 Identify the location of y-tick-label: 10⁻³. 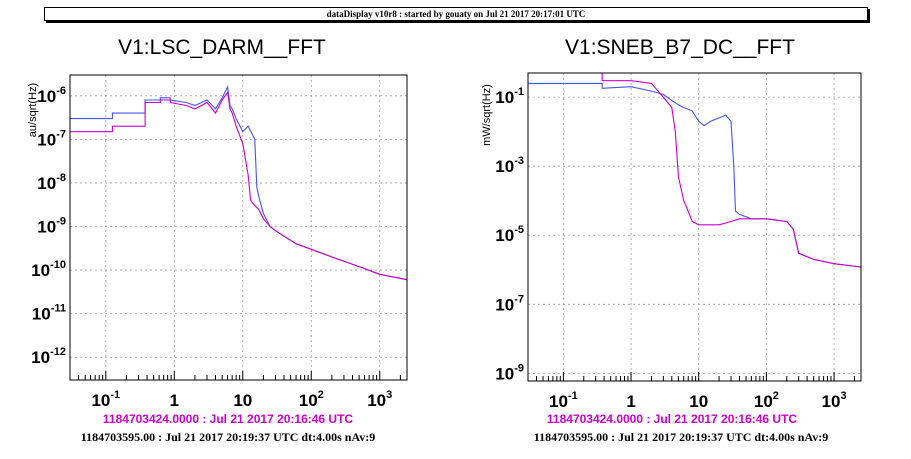
(509, 165).